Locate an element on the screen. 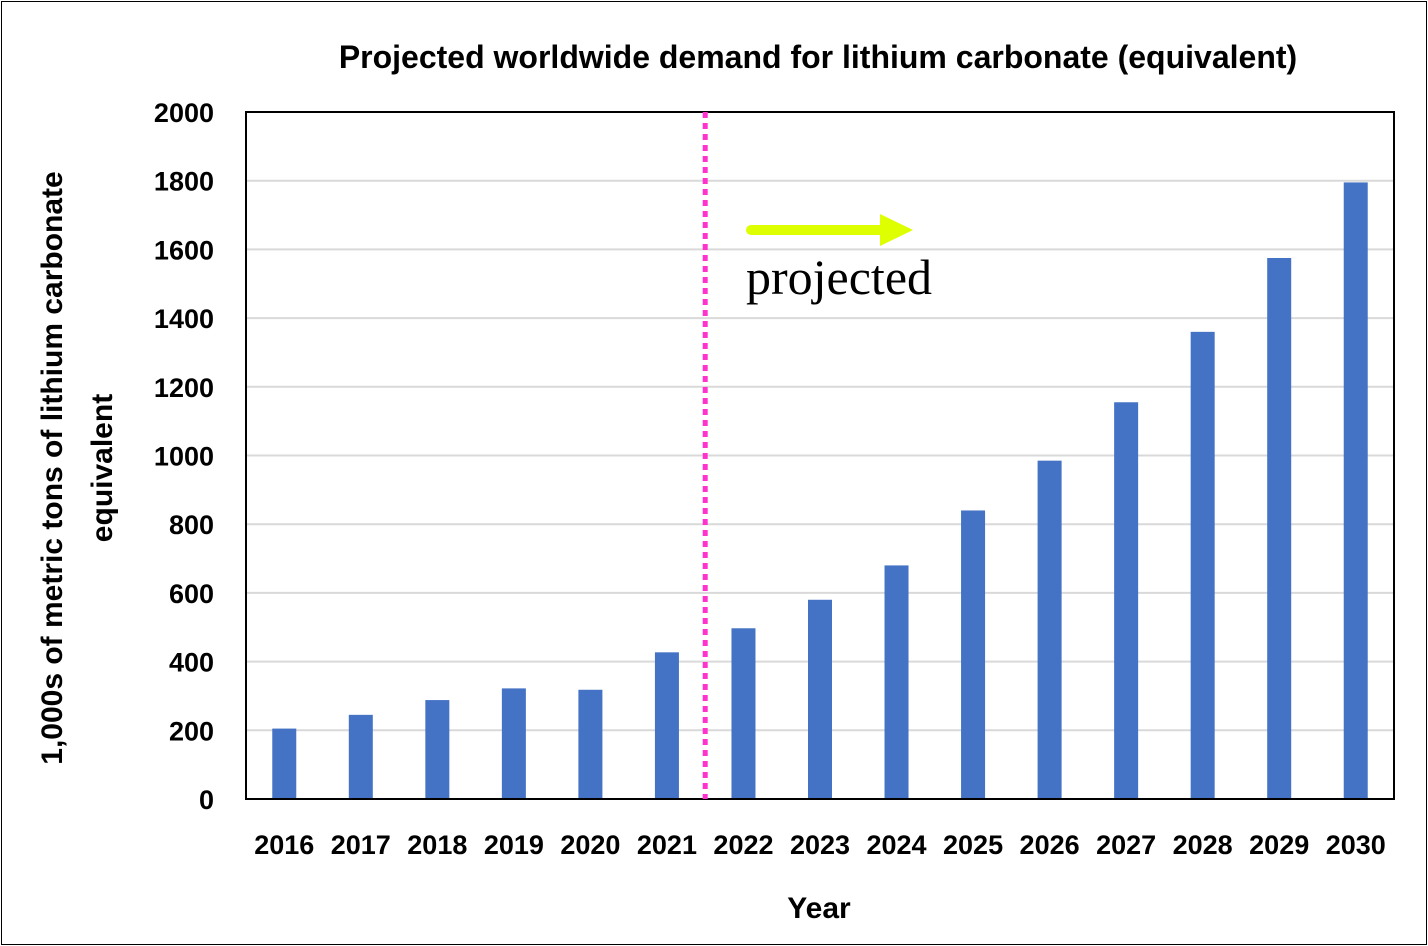 The image size is (1428, 946). bar-2021 is located at coordinates (666, 725).